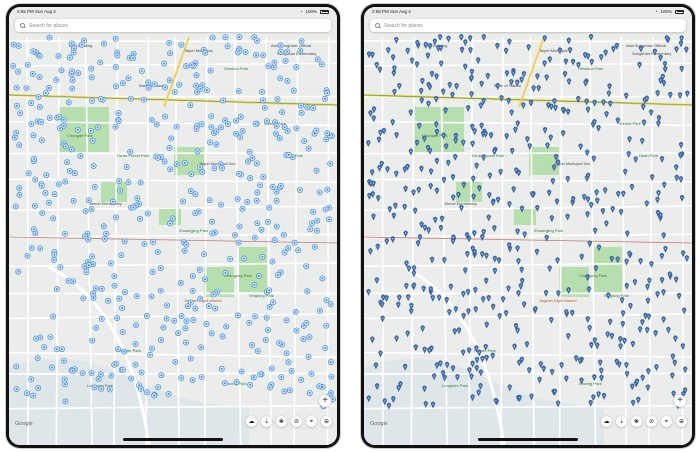 The height and width of the screenshot is (452, 700). What do you see at coordinates (469, 192) in the screenshot?
I see `park-area` at bounding box center [469, 192].